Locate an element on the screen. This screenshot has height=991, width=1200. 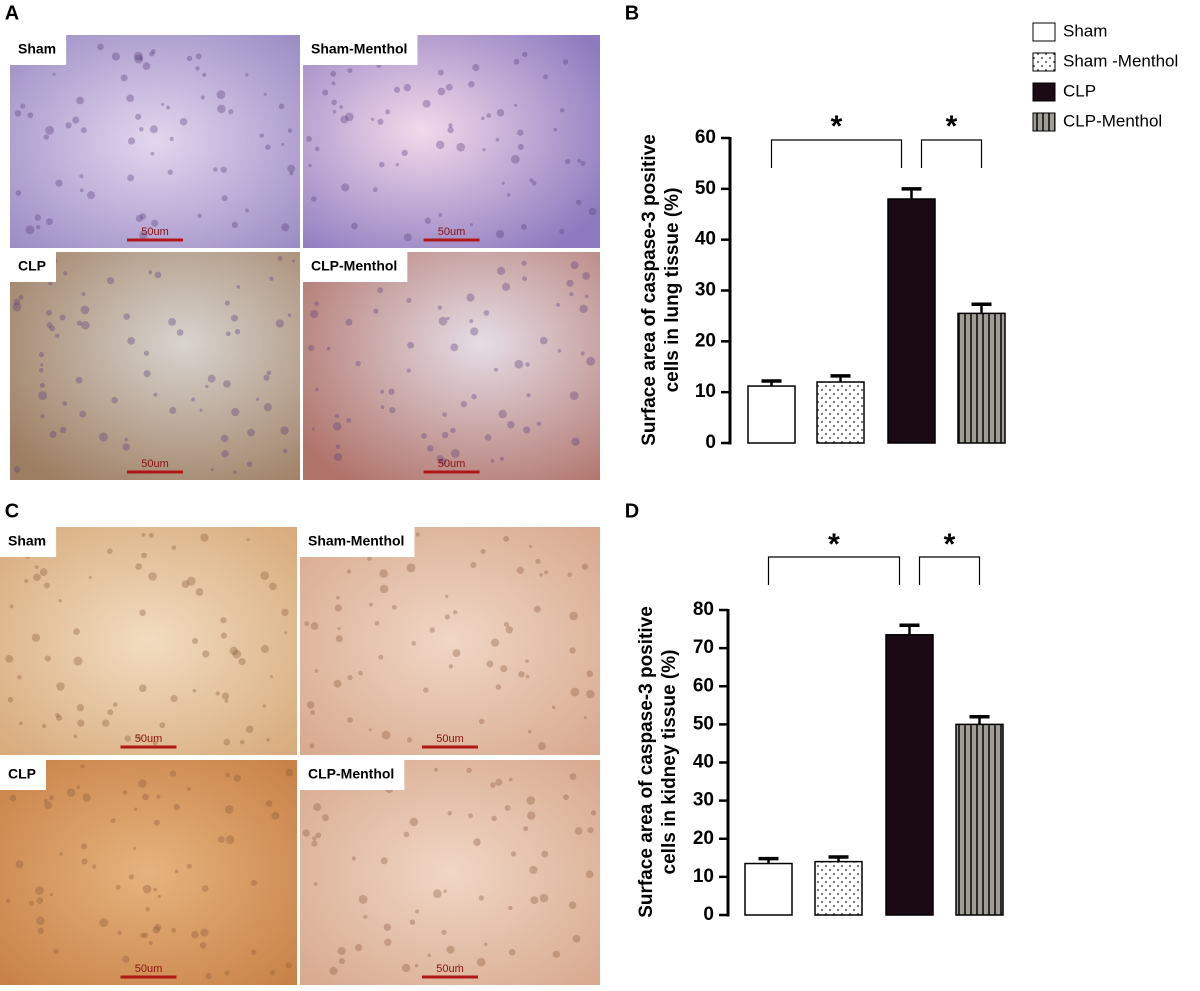
panel-letter: C is located at coordinates (12, 511).